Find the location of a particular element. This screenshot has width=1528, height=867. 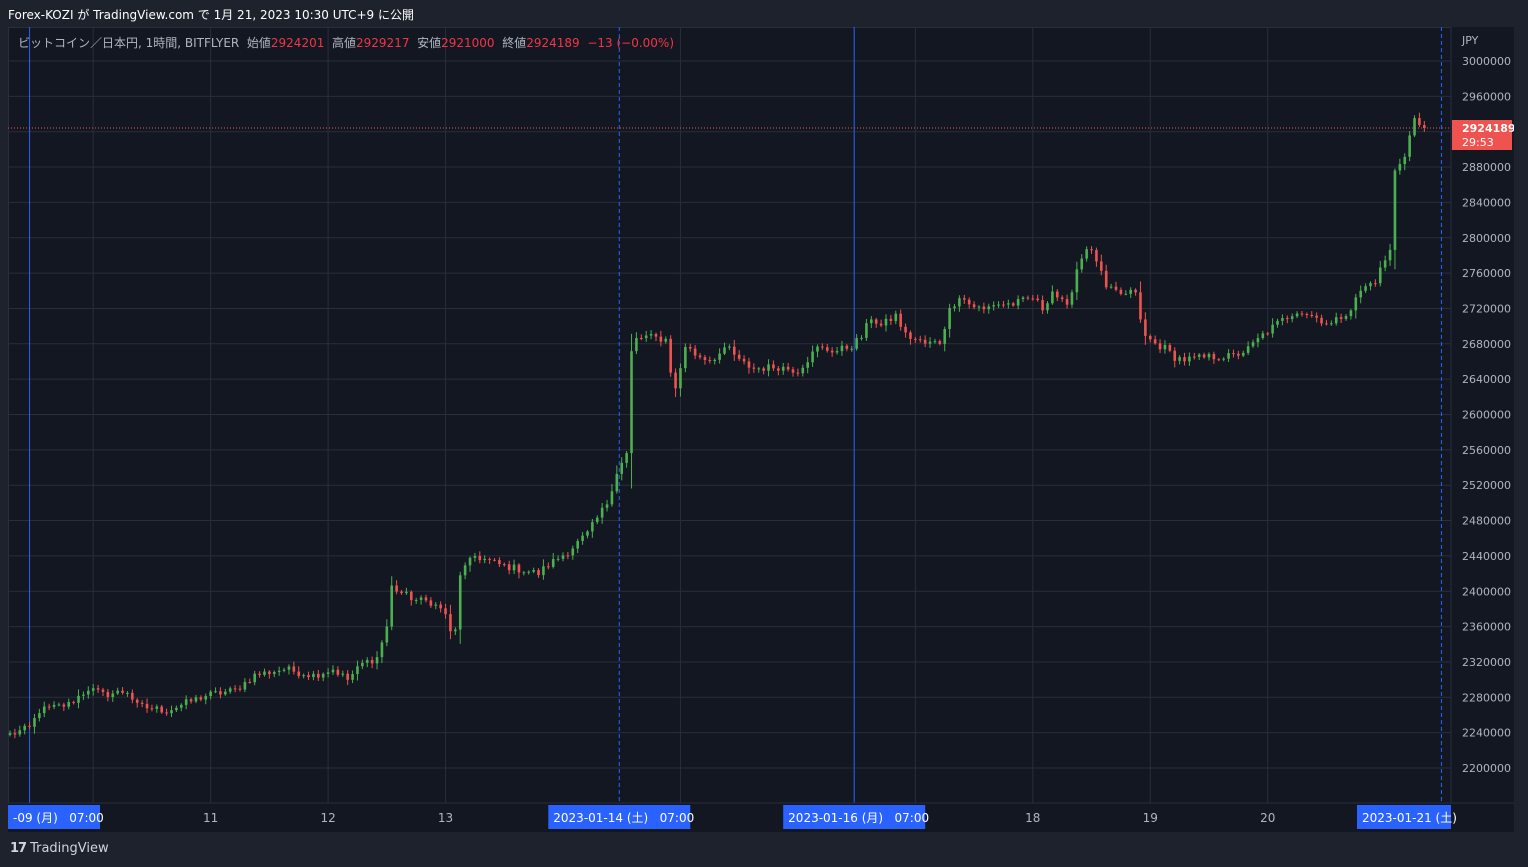

high-label: 高値 is located at coordinates (344, 43).